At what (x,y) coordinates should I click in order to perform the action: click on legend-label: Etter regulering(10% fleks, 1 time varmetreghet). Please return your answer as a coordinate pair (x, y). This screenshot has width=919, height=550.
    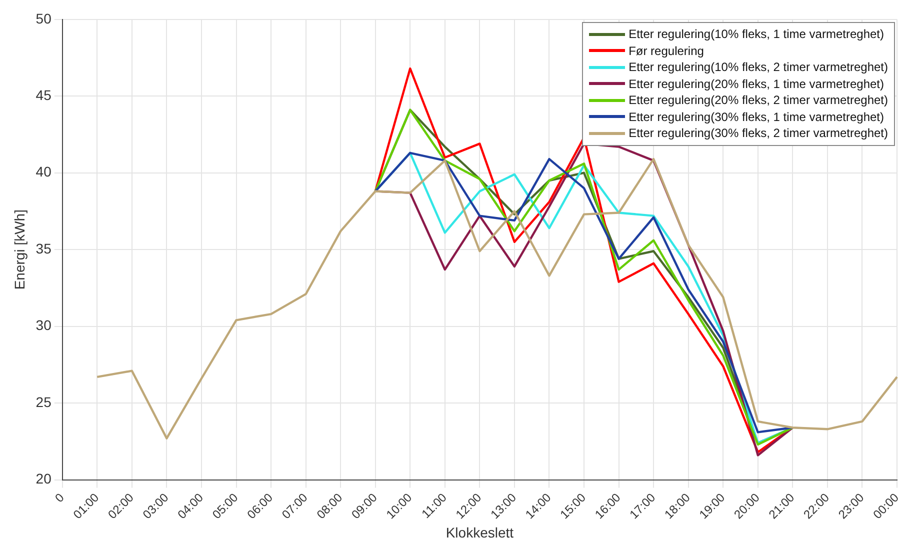
    Looking at the image, I should click on (756, 34).